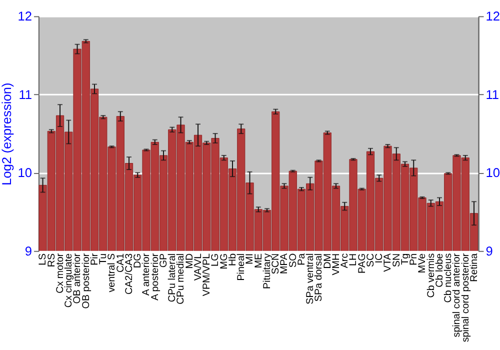 The width and height of the screenshot is (500, 350). Describe the element at coordinates (86, 280) in the screenshot. I see `x-tick-label: OB posterior` at that location.